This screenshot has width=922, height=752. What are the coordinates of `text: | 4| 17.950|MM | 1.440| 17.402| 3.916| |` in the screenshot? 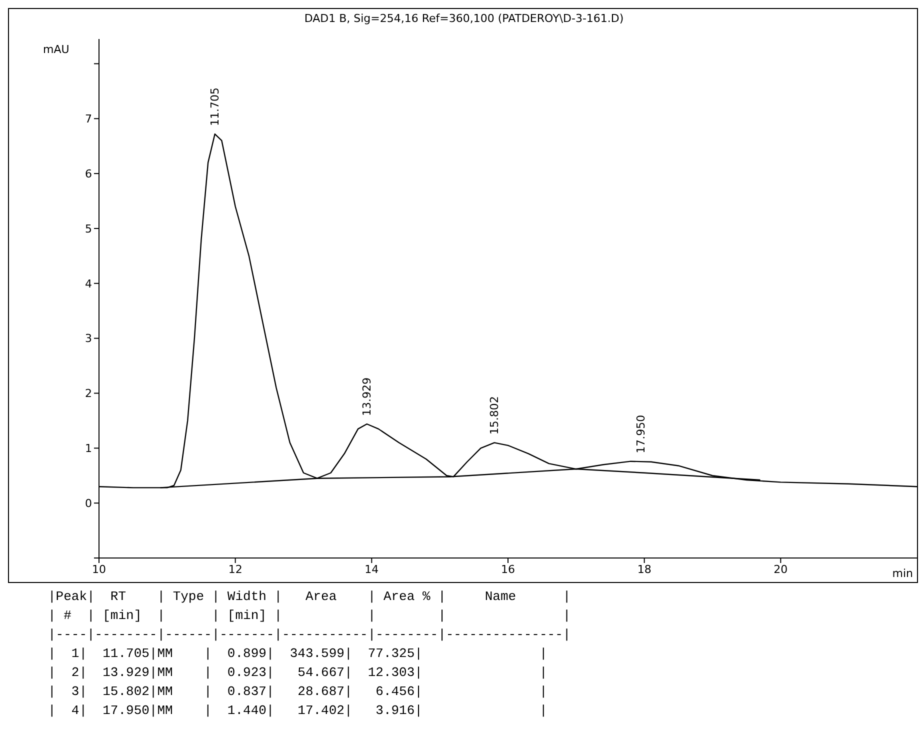 It's located at (298, 711).